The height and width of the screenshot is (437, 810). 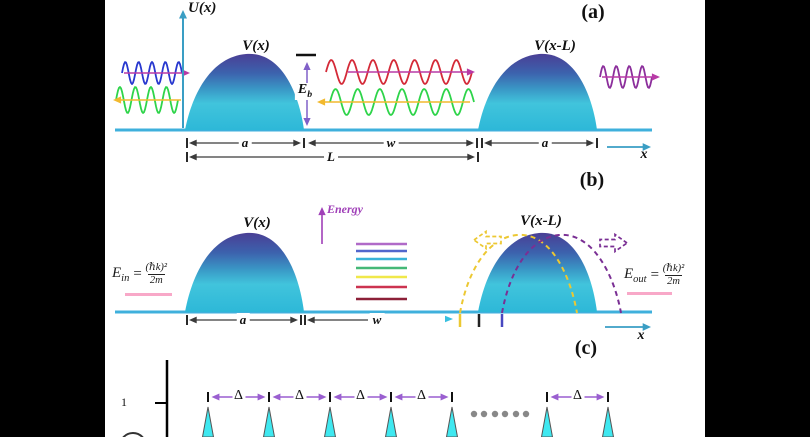 I want to click on dimension-ticks-panel-a, so click(x=392, y=150).